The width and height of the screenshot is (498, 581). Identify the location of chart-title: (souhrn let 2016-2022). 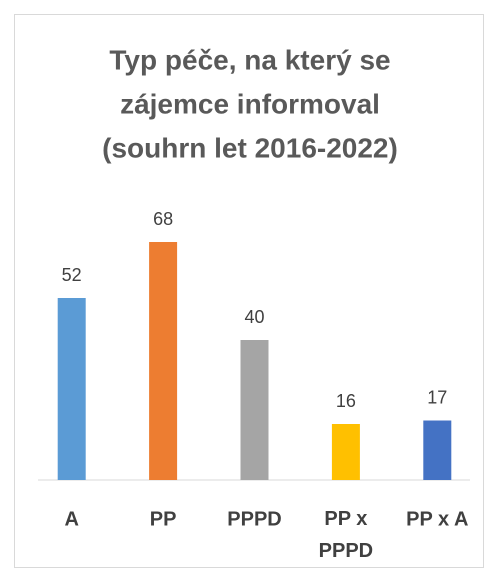
(250, 147).